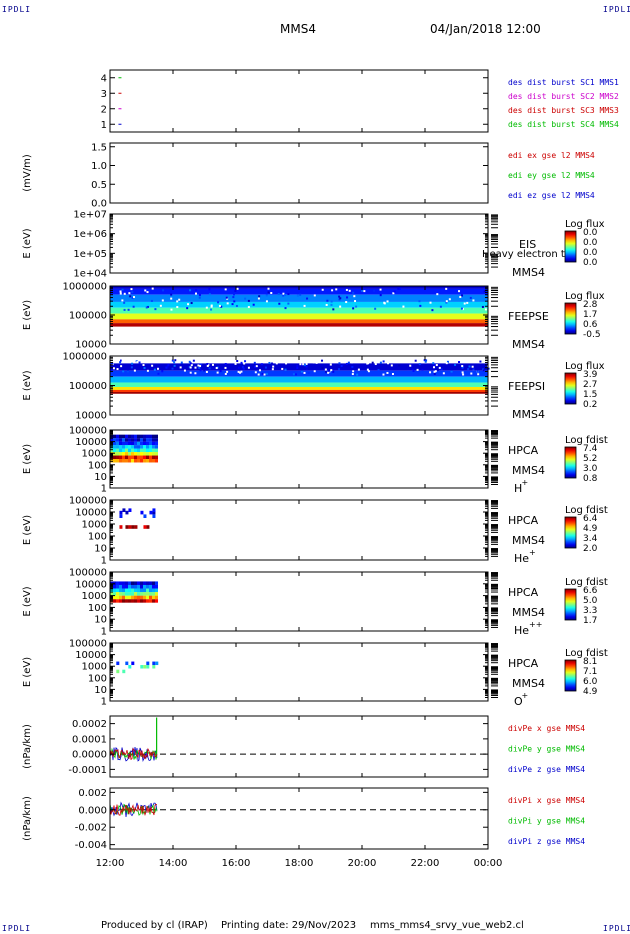  I want to click on heatmap-cells, so click(134, 448).